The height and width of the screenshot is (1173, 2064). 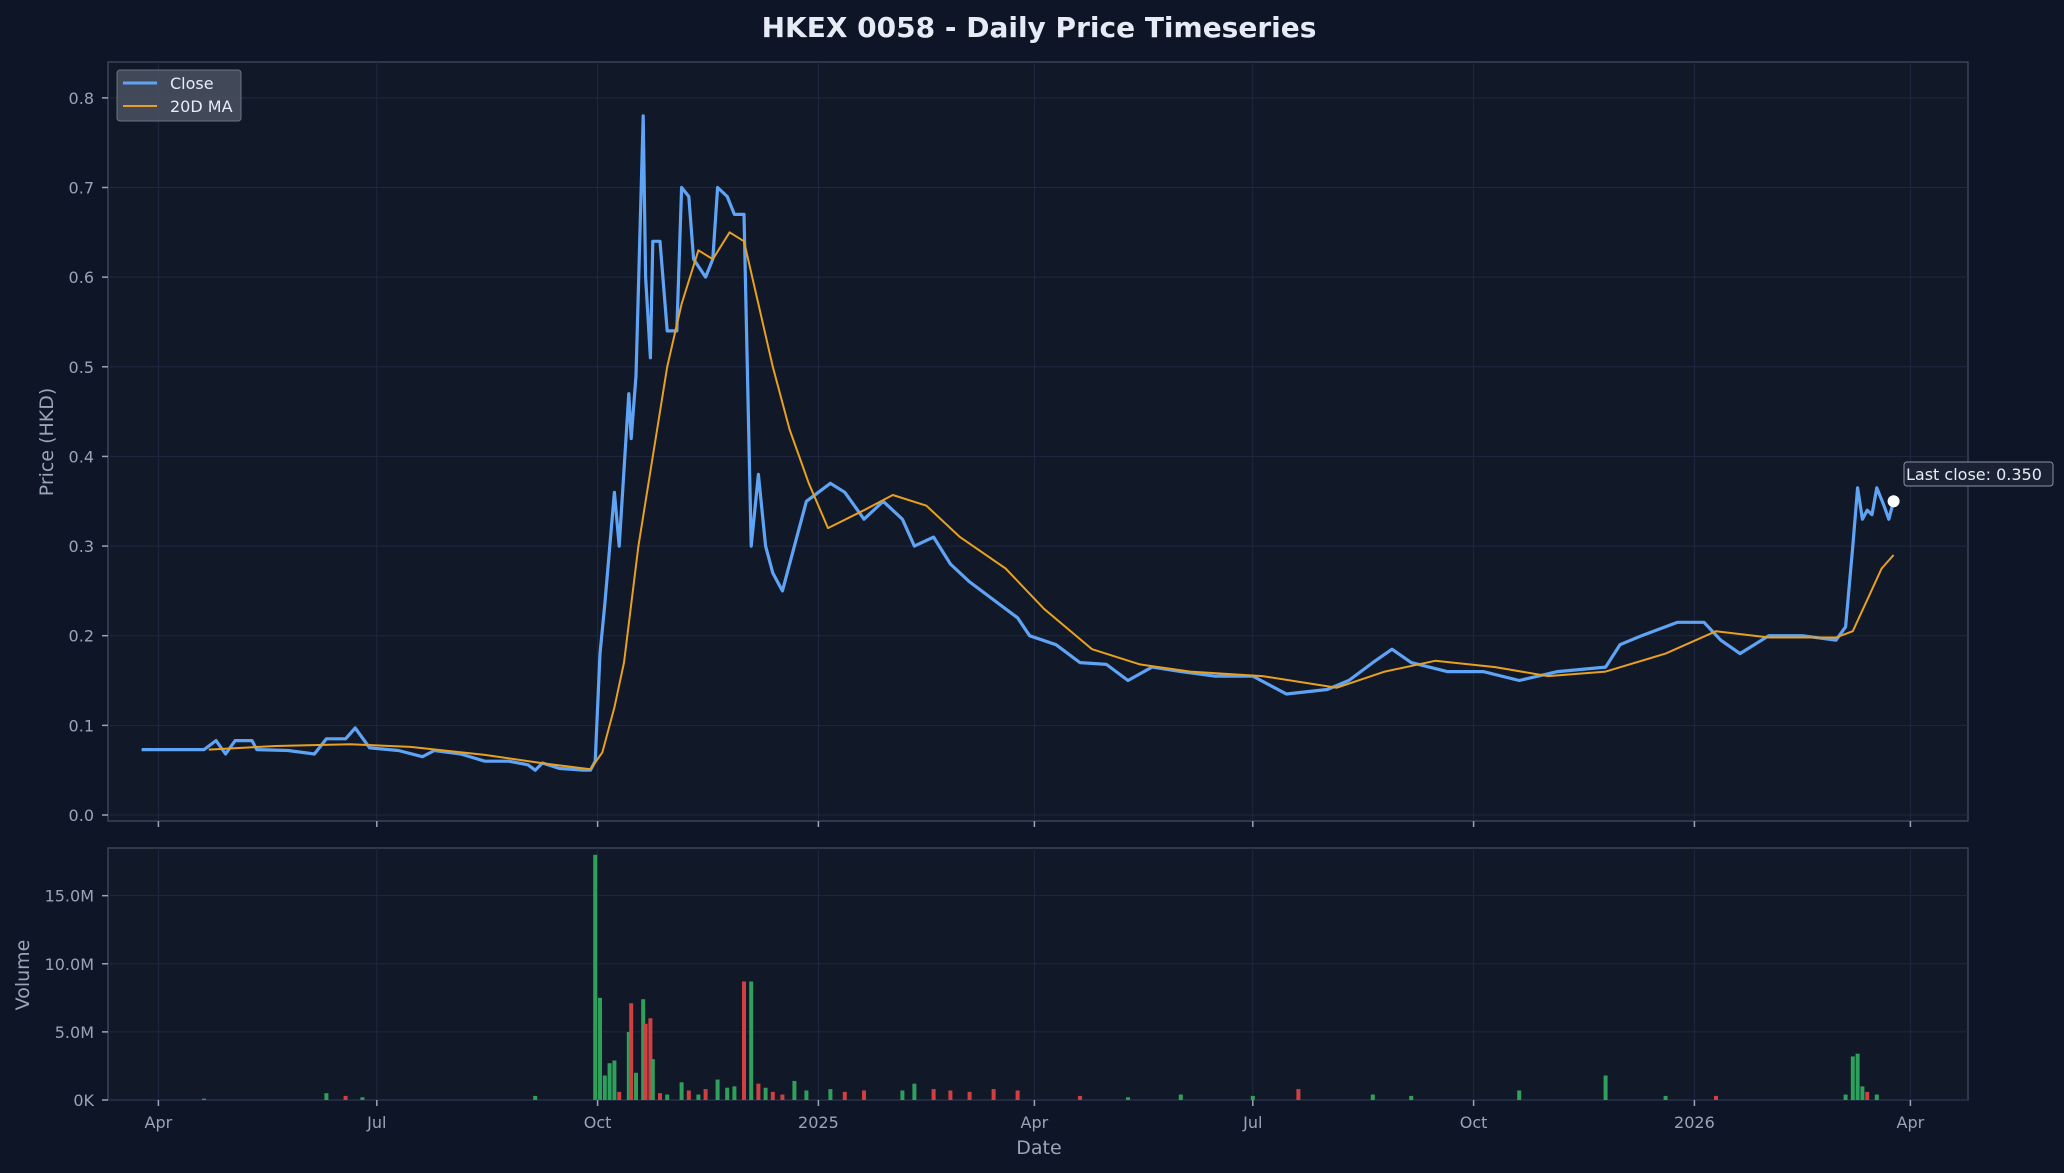 What do you see at coordinates (1038, 1148) in the screenshot?
I see `date-axis-label: Date` at bounding box center [1038, 1148].